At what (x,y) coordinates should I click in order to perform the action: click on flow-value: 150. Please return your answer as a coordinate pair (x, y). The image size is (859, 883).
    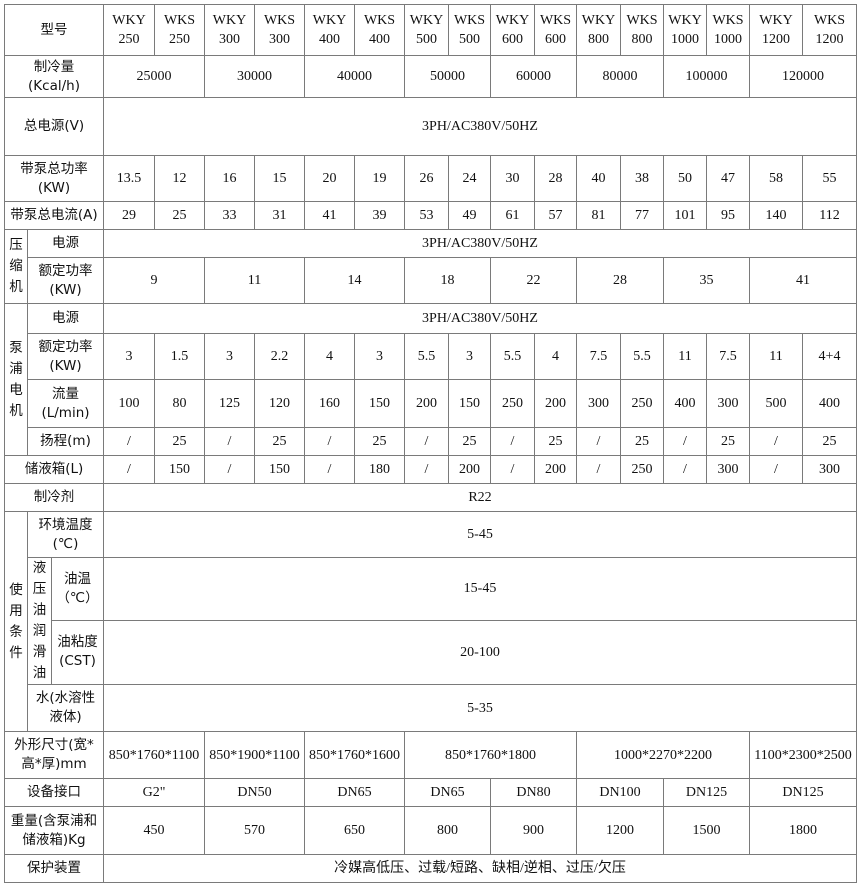
    Looking at the image, I should click on (379, 403).